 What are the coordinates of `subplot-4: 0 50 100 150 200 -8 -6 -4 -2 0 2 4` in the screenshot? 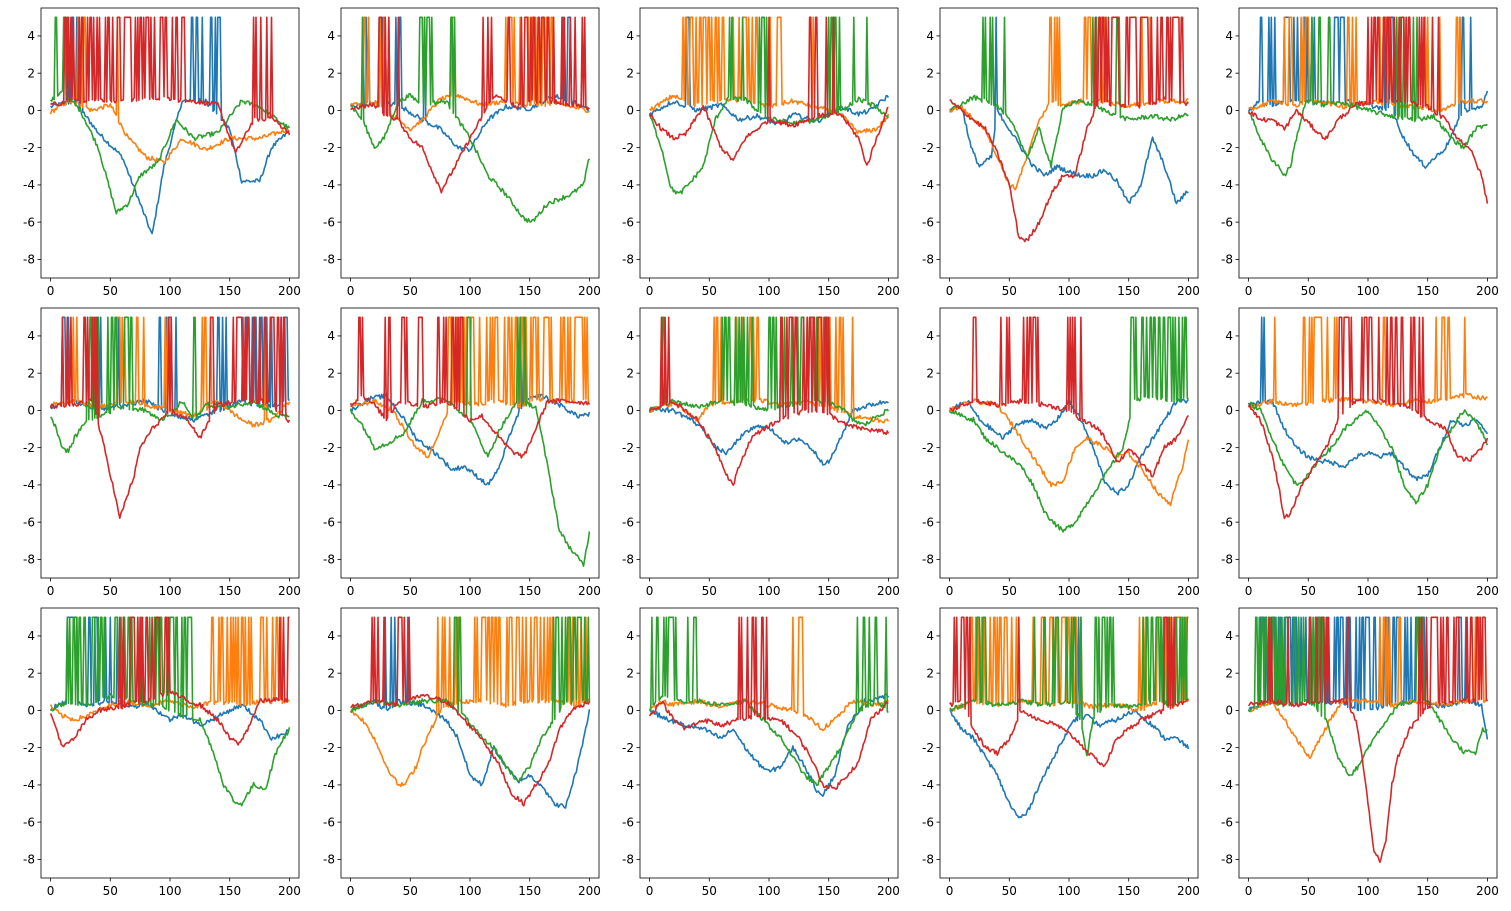 It's located at (1061, 152).